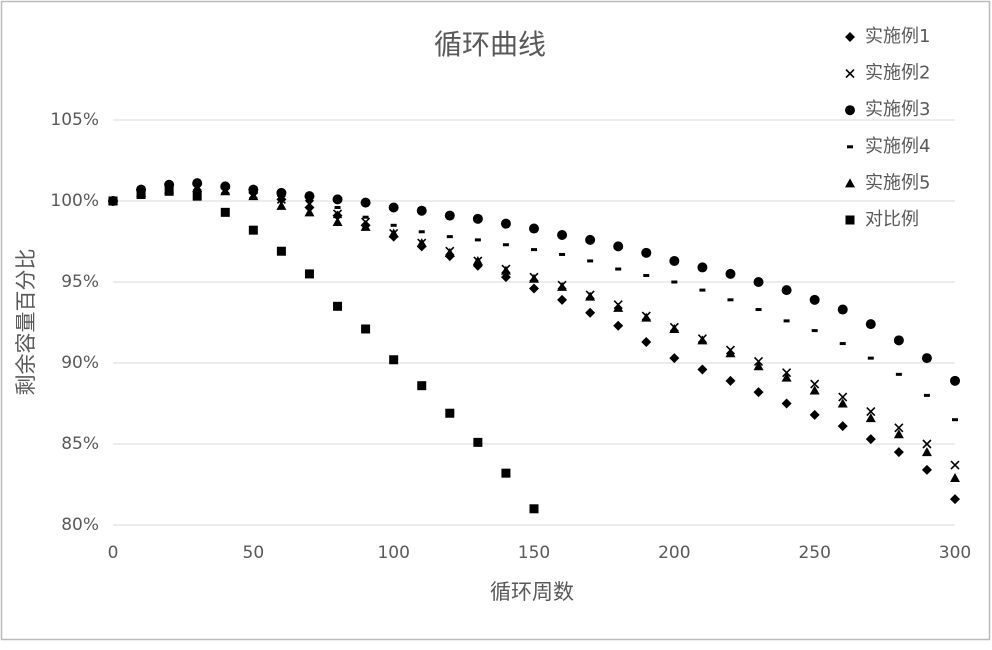 The height and width of the screenshot is (650, 992). What do you see at coordinates (254, 553) in the screenshot?
I see `x-tick-label: 50` at bounding box center [254, 553].